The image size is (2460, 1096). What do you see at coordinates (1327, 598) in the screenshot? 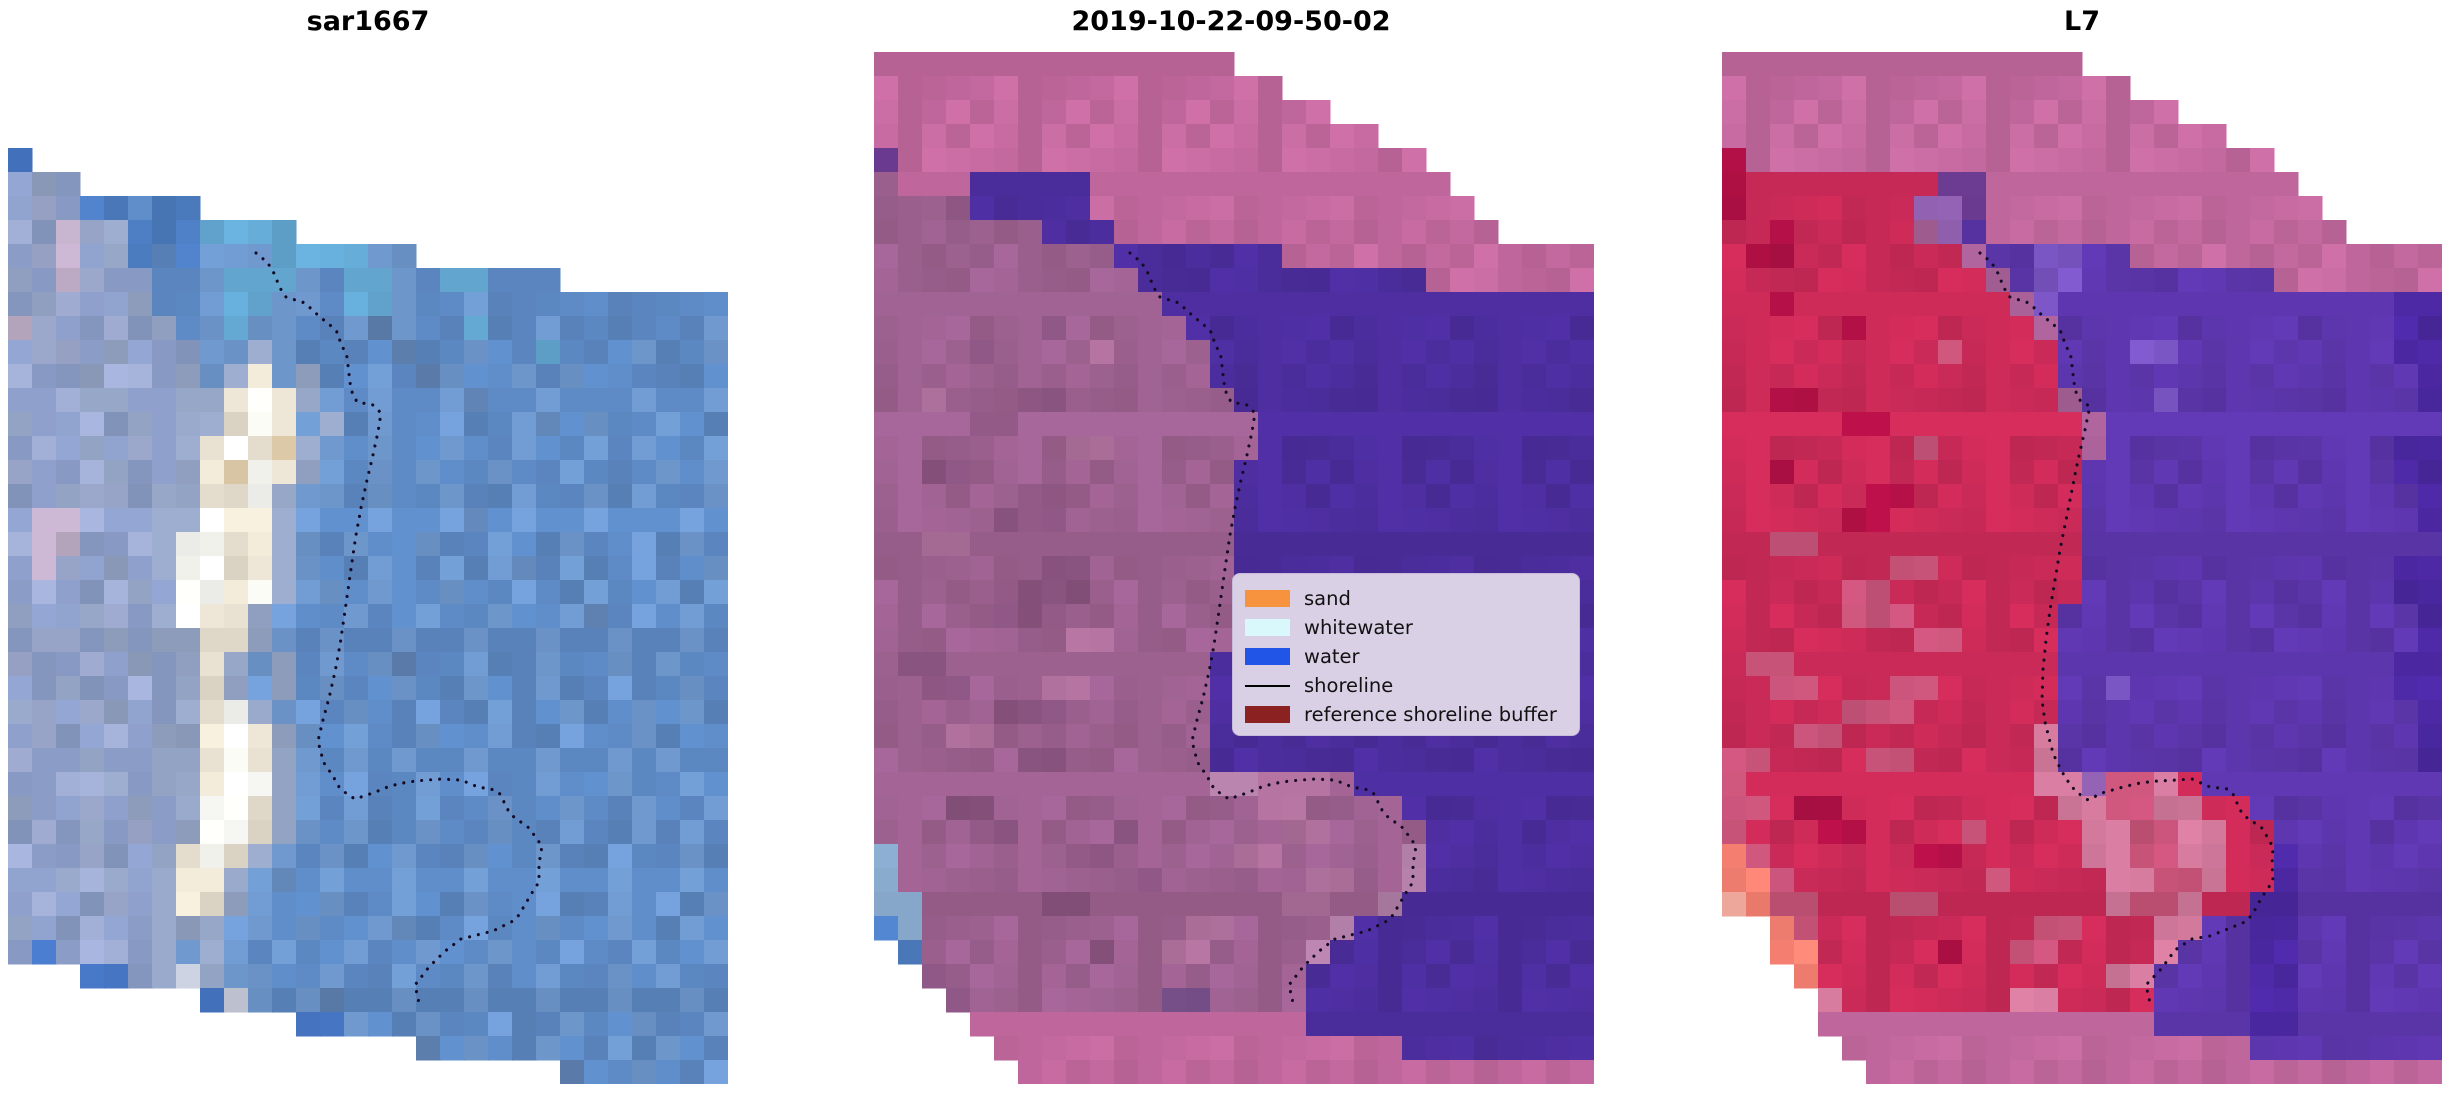
I see `legend-label: sand` at bounding box center [1327, 598].